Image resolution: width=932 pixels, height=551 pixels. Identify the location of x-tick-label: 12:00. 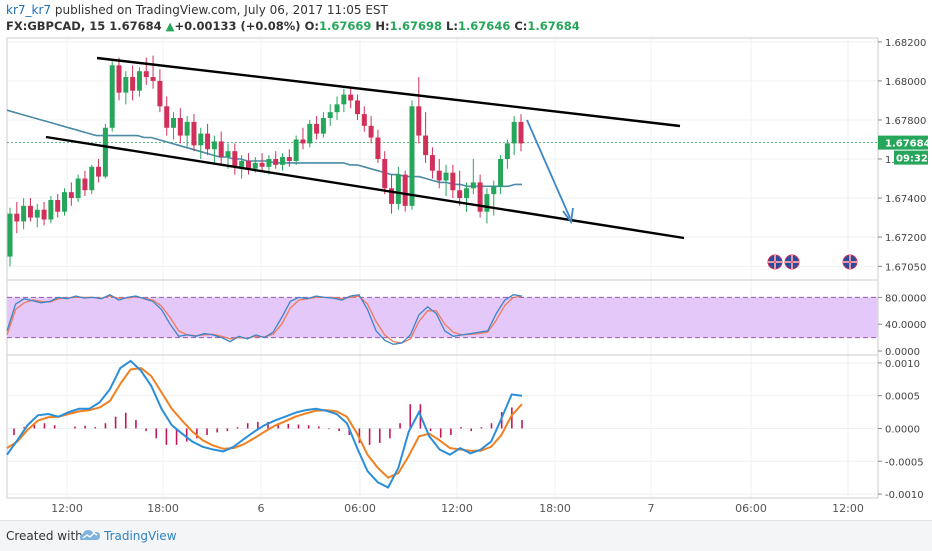
(457, 508).